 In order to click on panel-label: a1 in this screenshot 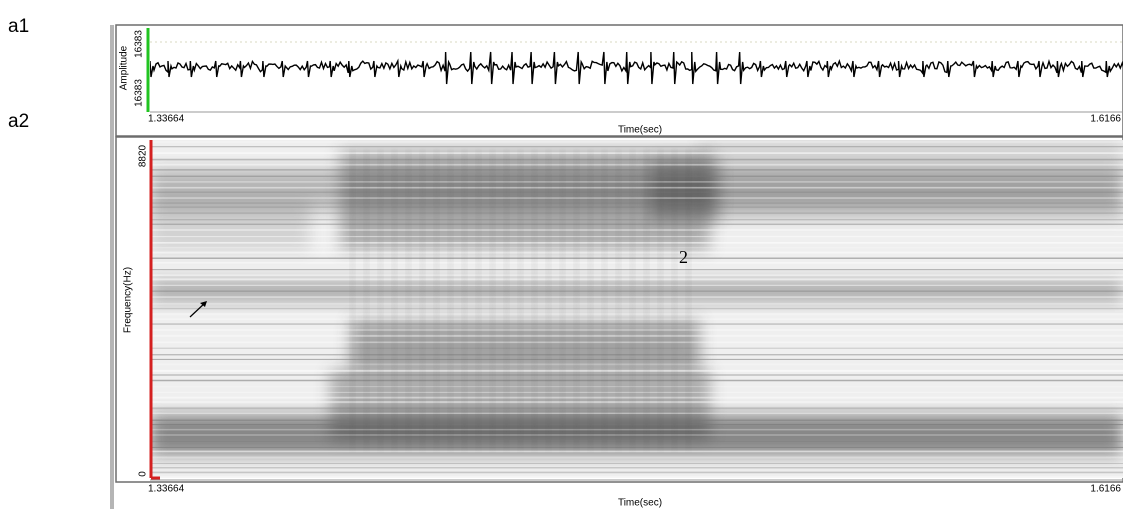, I will do `click(18, 26)`.